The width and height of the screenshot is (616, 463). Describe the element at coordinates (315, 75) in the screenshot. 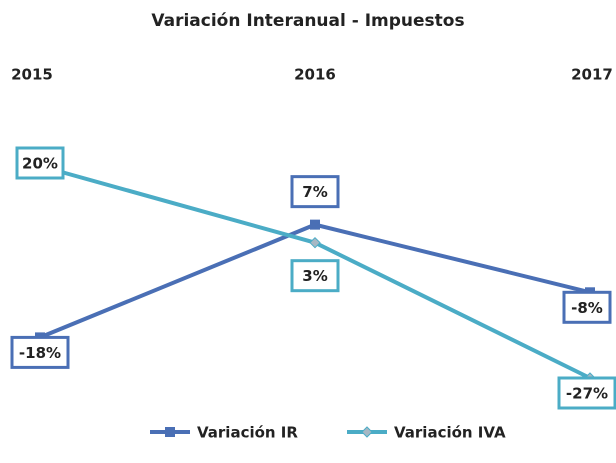

I see `x-tick-label: 2016` at that location.